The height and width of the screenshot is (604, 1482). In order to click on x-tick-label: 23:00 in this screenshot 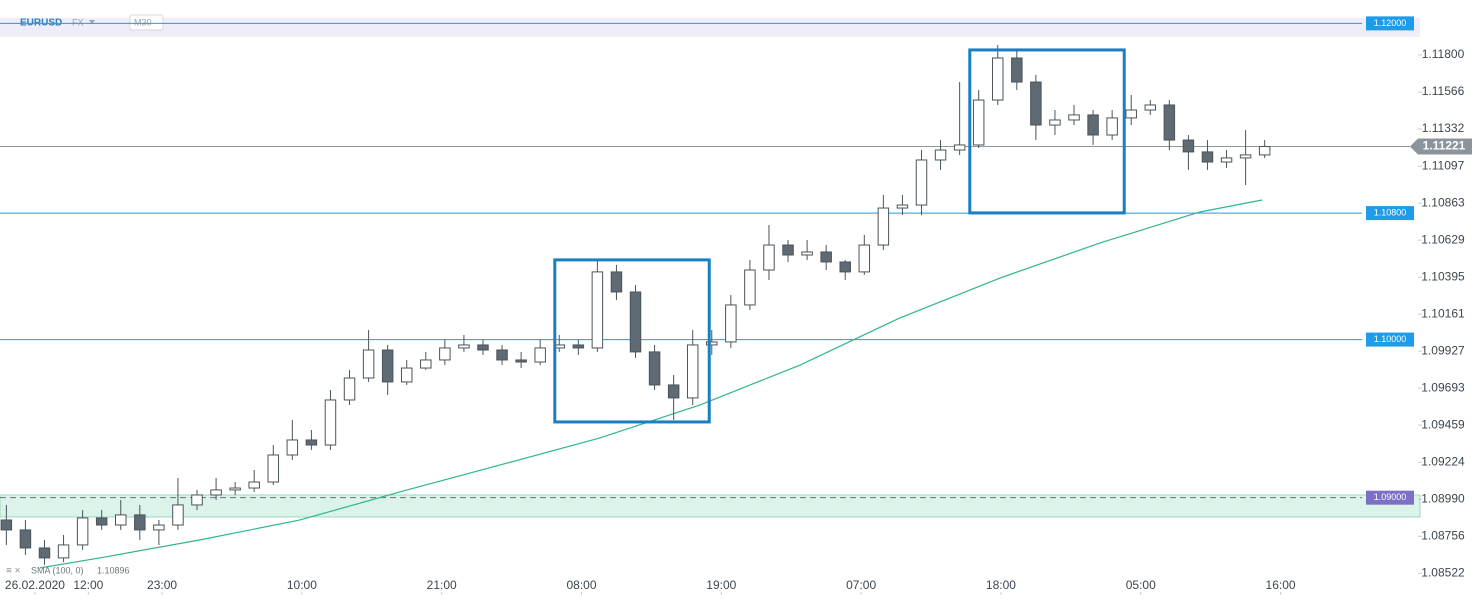, I will do `click(162, 585)`.